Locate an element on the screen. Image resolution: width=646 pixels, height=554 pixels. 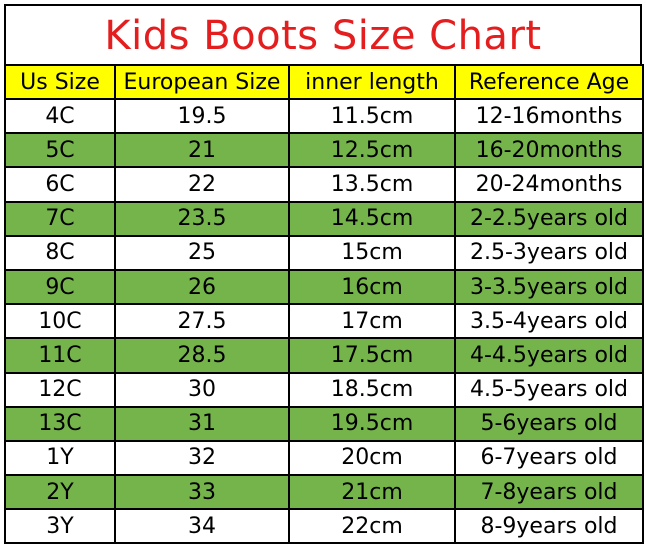
cell-reference-age: 7-8years old is located at coordinates (549, 492).